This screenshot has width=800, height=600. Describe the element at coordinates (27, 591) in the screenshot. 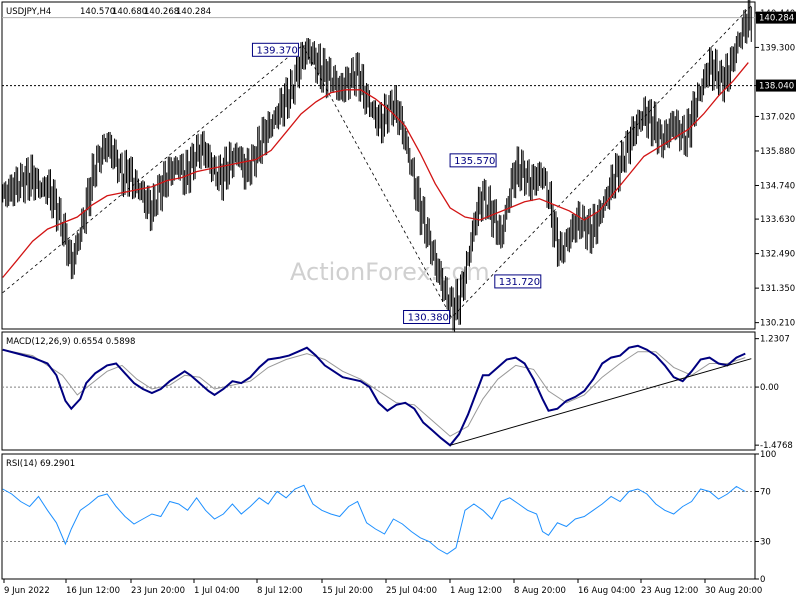

I see `x-tick-label: 9 Jun 2022` at that location.